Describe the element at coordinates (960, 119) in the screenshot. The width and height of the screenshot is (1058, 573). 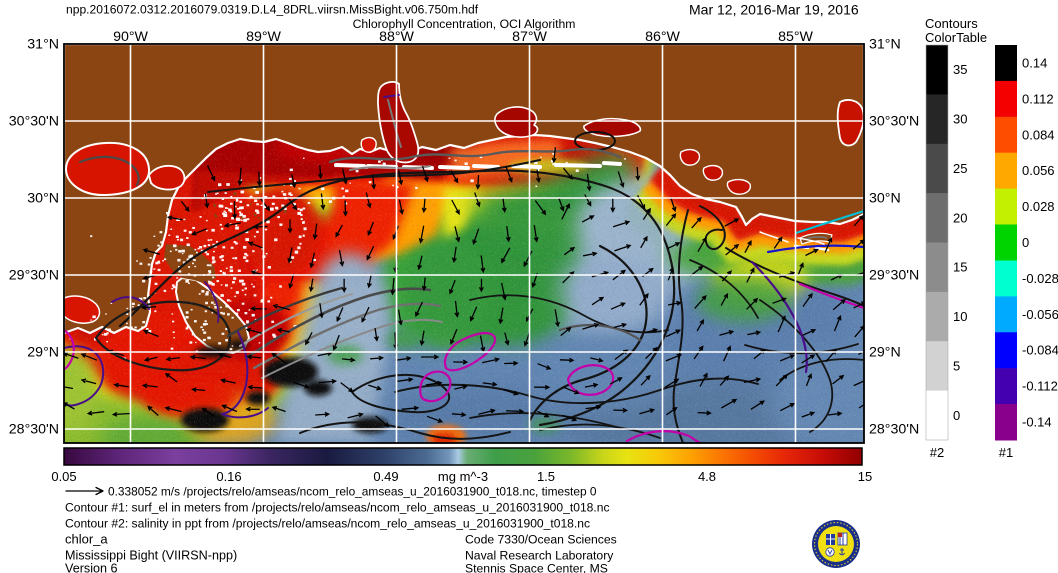
I see `svg-text: 30` at that location.